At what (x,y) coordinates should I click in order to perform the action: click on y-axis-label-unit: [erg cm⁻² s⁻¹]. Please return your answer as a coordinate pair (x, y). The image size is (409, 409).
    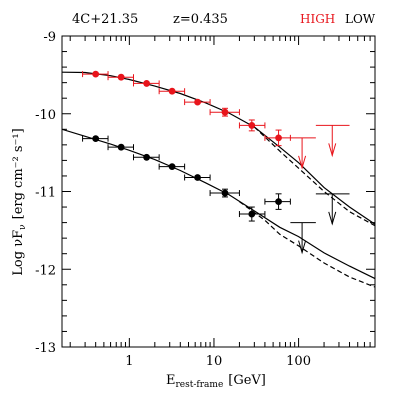
    Looking at the image, I should click on (18, 173).